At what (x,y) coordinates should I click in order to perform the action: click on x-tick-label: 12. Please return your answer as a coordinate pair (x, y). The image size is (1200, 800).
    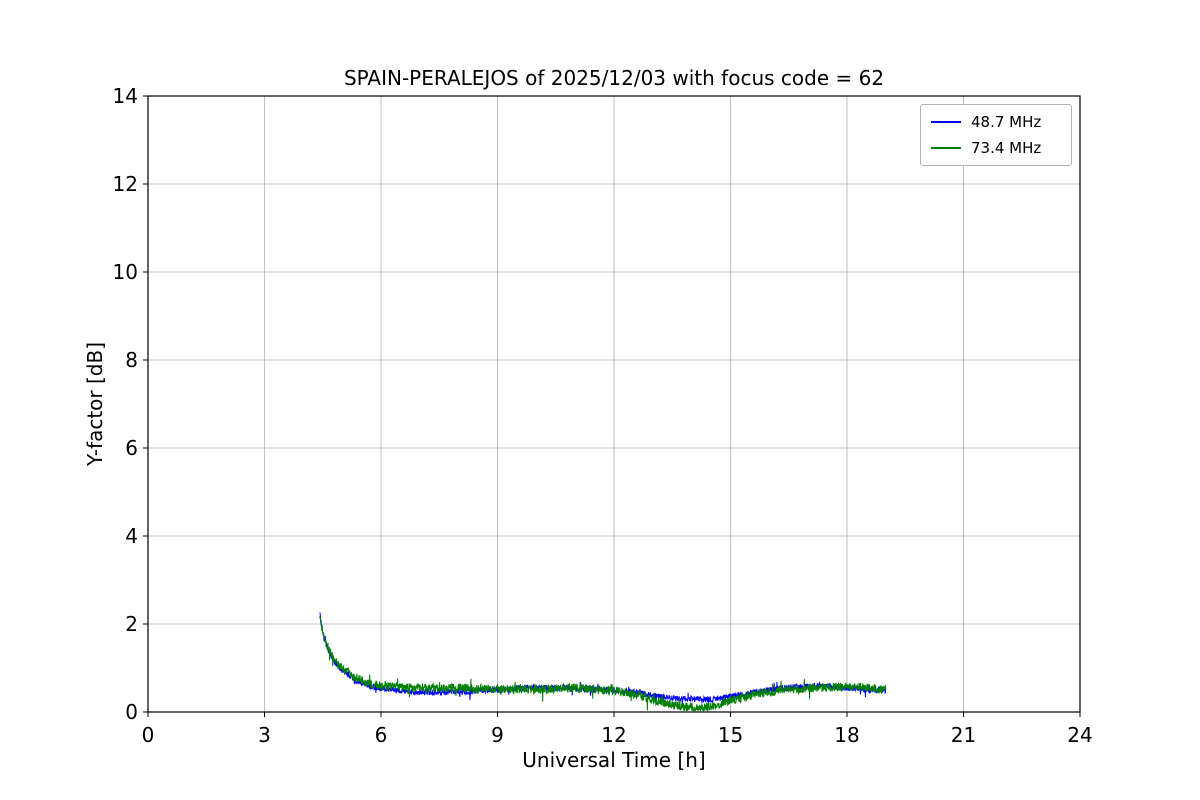
    Looking at the image, I should click on (613, 735).